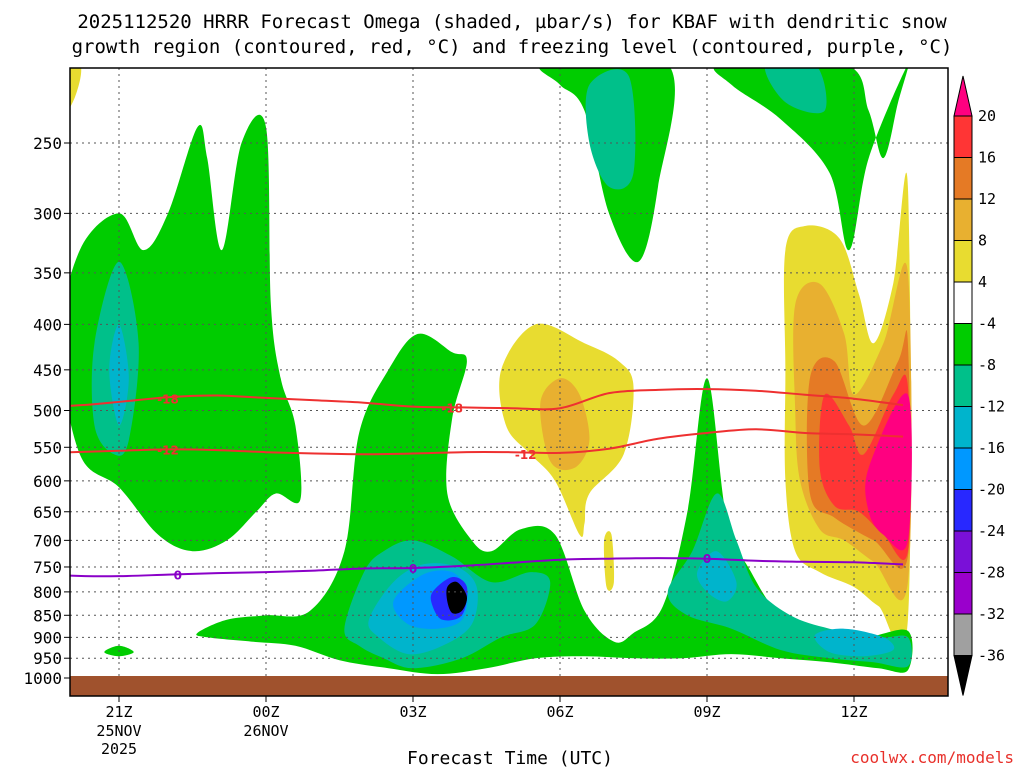 This screenshot has width=1024, height=768. Describe the element at coordinates (47, 447) in the screenshot. I see `y-tick-label: 550` at that location.